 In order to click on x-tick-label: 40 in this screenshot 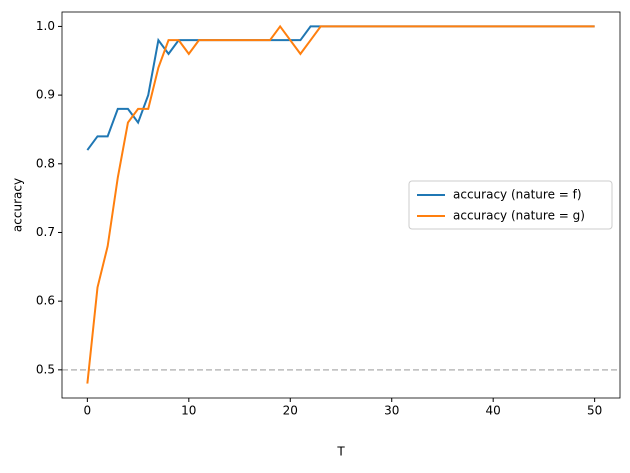, I will do `click(493, 411)`.